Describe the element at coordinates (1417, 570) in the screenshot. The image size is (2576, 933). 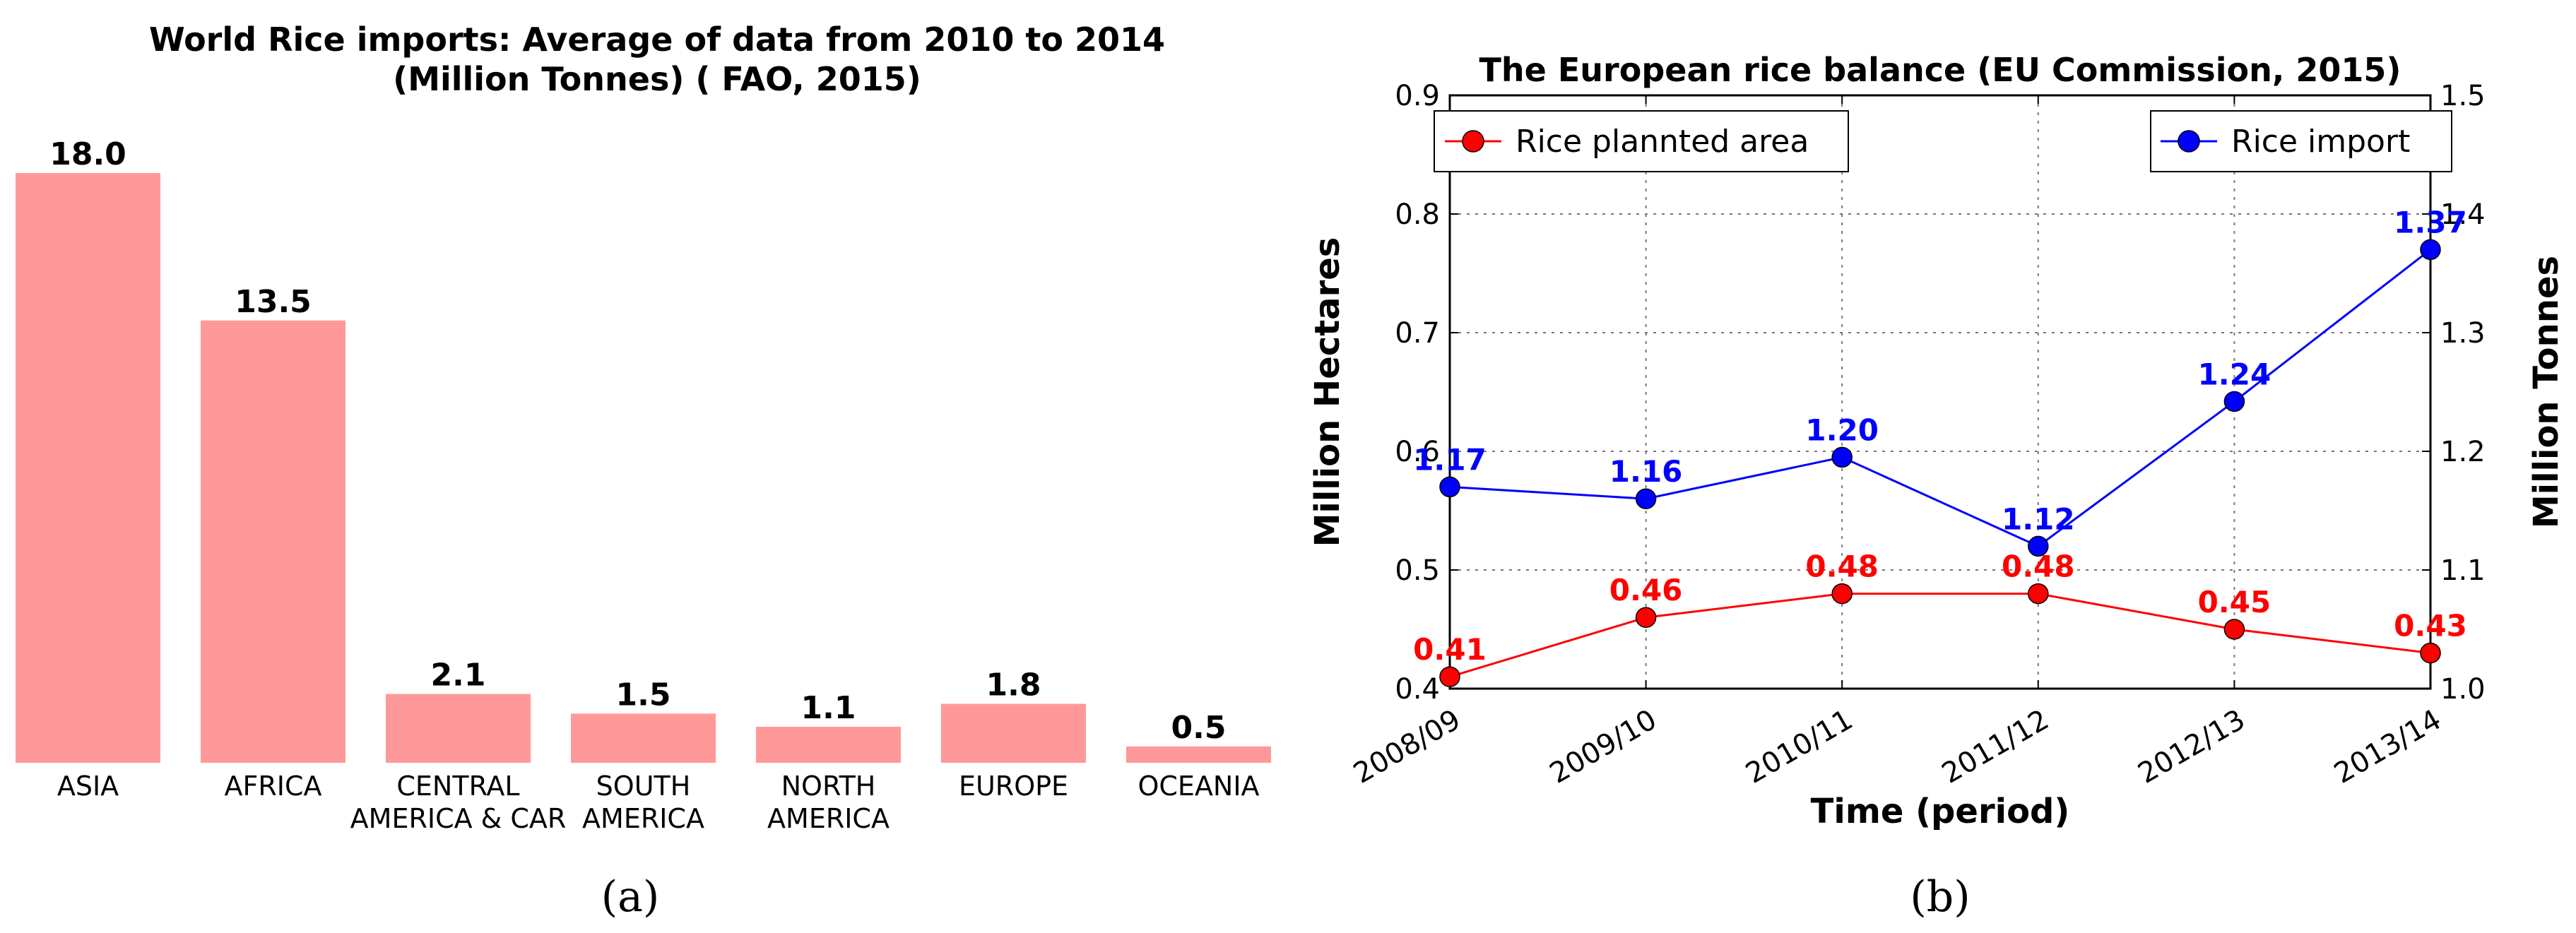
I see `y-tick-label-left: 0.5` at that location.